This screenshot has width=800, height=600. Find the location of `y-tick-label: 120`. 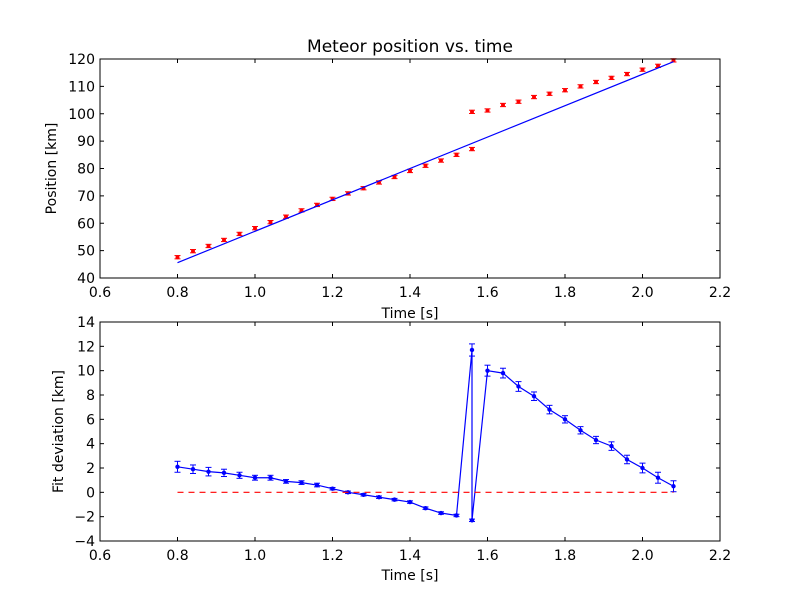

y-tick-label: 120 is located at coordinates (81, 60).